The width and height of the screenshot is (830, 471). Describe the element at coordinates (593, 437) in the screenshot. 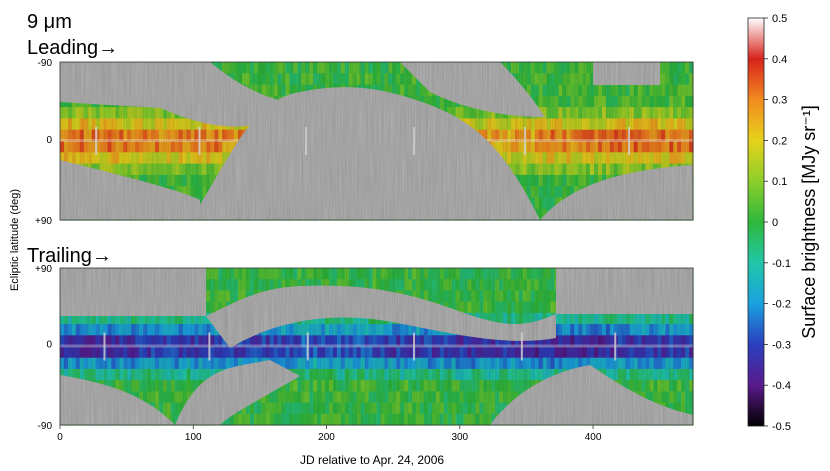

I see `x-tick-label: 400` at that location.